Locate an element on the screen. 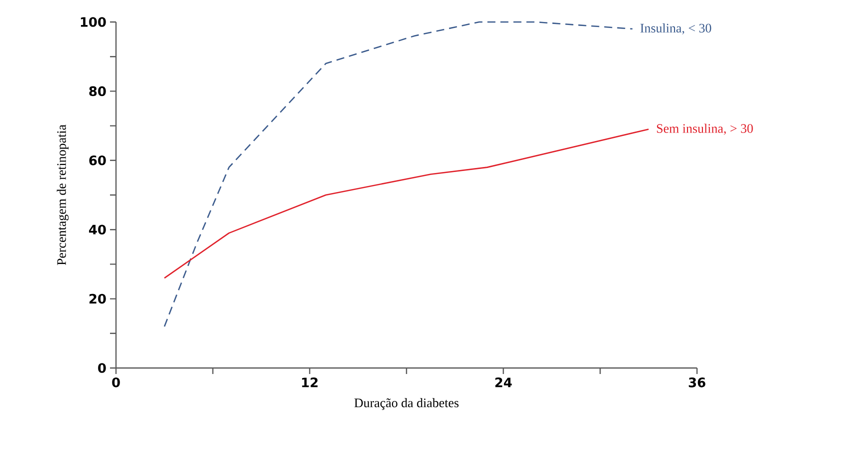  y-axis-title: Percentagem de retinopatia is located at coordinates (62, 195).